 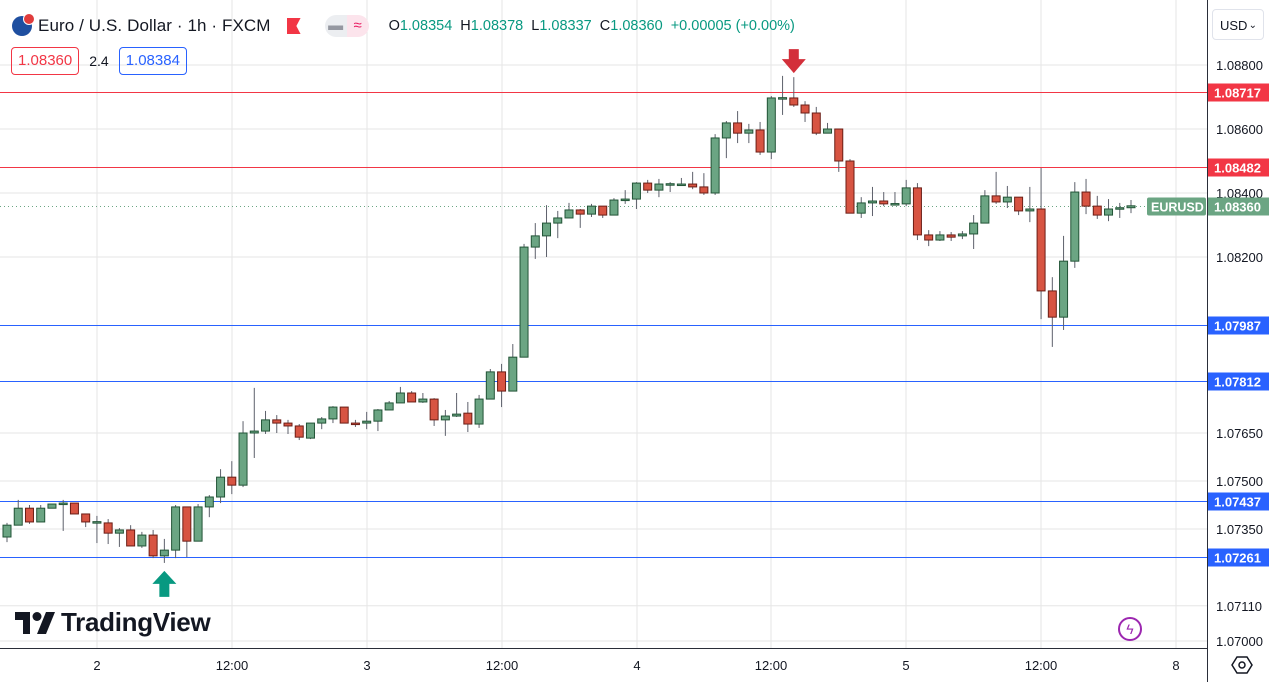 What do you see at coordinates (535, 26) in the screenshot?
I see `low-label: L` at bounding box center [535, 26].